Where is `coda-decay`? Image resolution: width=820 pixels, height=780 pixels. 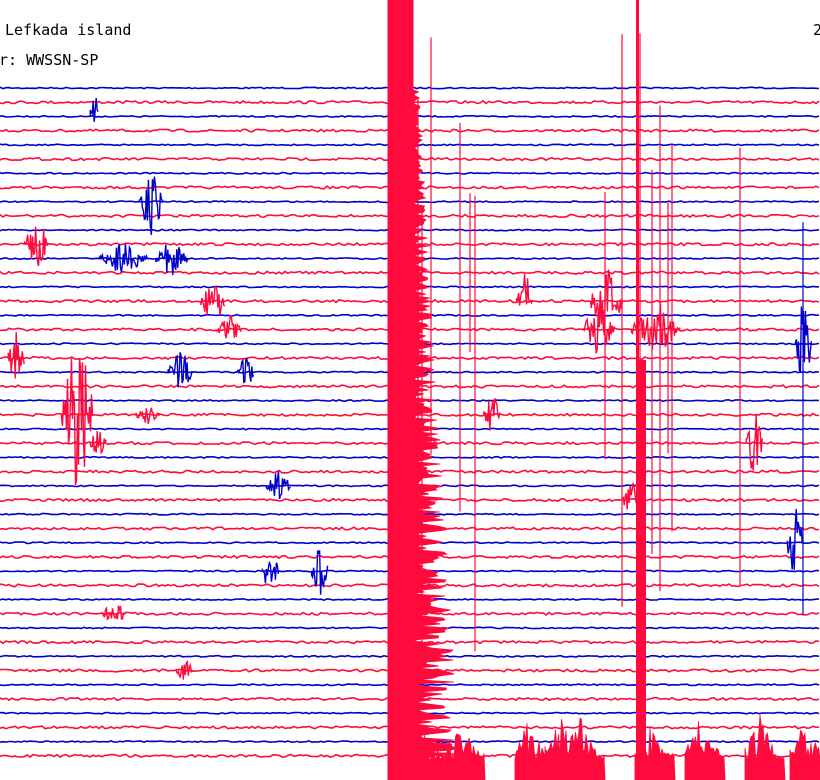 coda-decay is located at coordinates (435, 434).